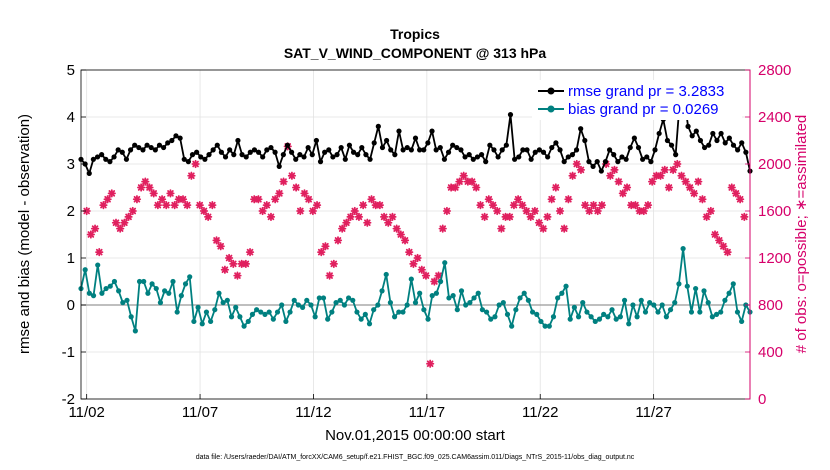  What do you see at coordinates (71, 164) in the screenshot?
I see `y-left-tick-label: 3` at bounding box center [71, 164].